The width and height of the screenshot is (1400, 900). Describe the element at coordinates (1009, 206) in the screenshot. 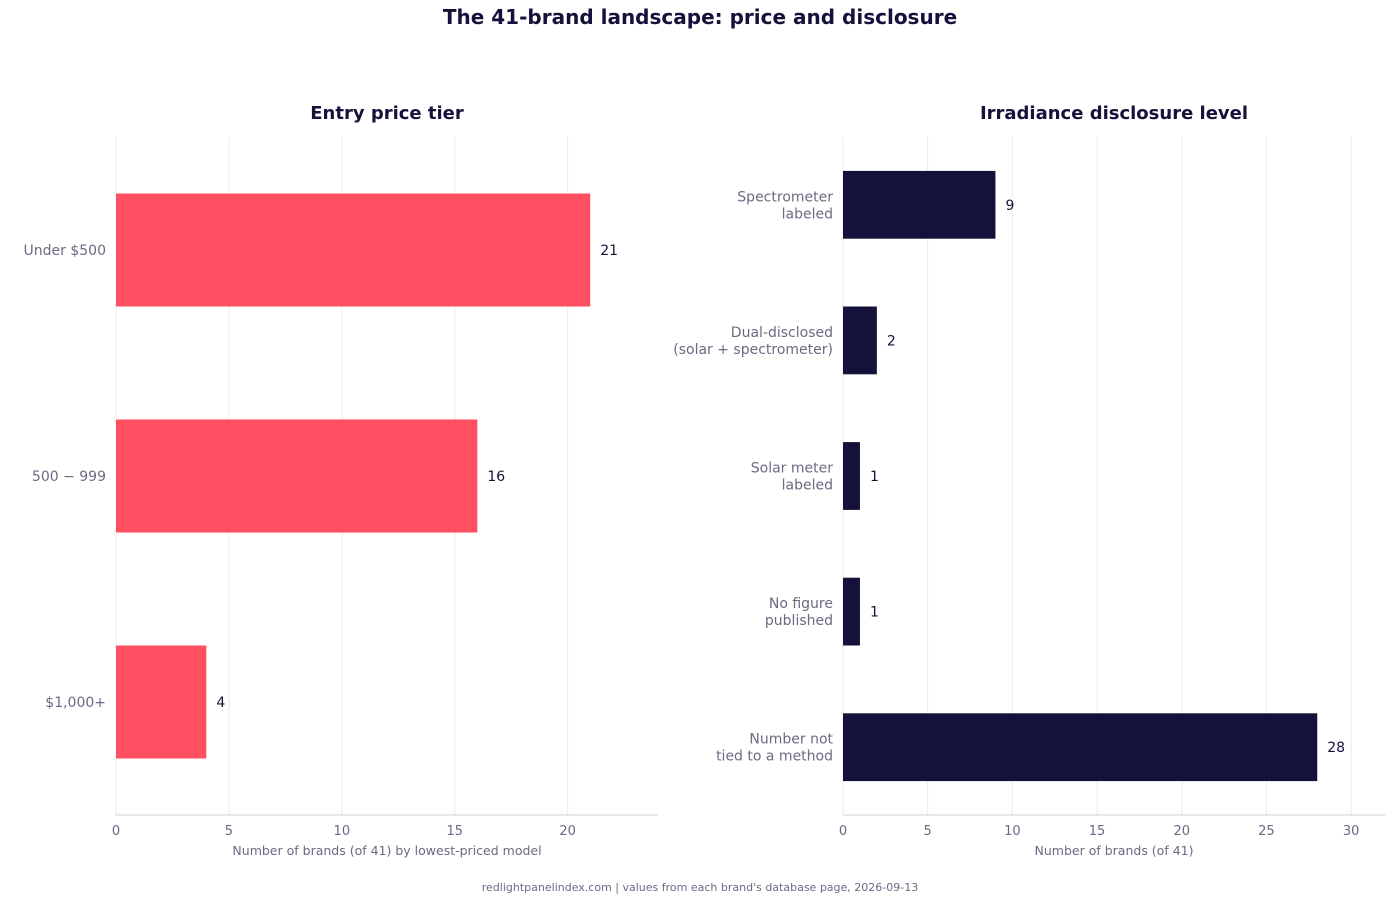

I see `disclosure-value-label: 9` at that location.